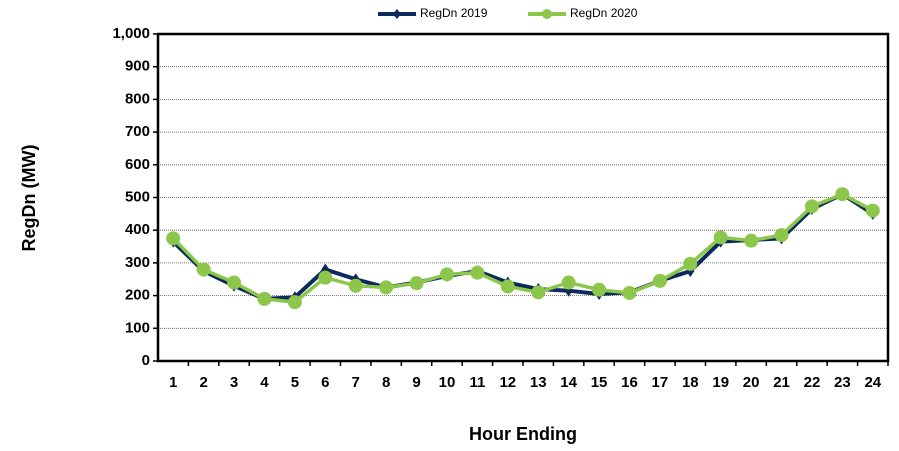 The width and height of the screenshot is (899, 451). I want to click on x-axis-title: Hour Ending, so click(523, 434).